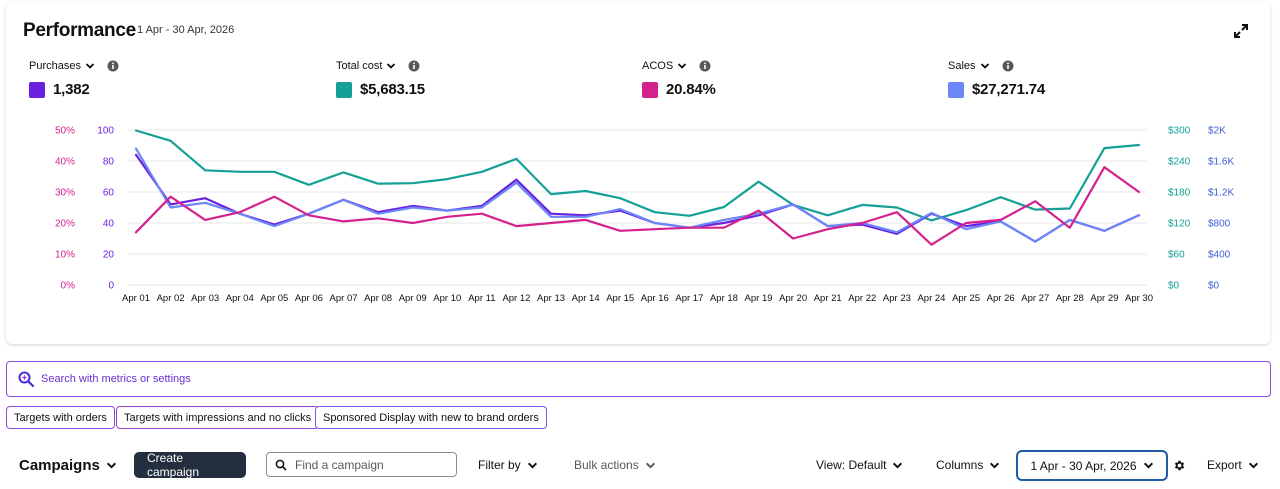 This screenshot has height=489, width=1280. I want to click on filter-by-dropdown: Filter by, so click(508, 465).